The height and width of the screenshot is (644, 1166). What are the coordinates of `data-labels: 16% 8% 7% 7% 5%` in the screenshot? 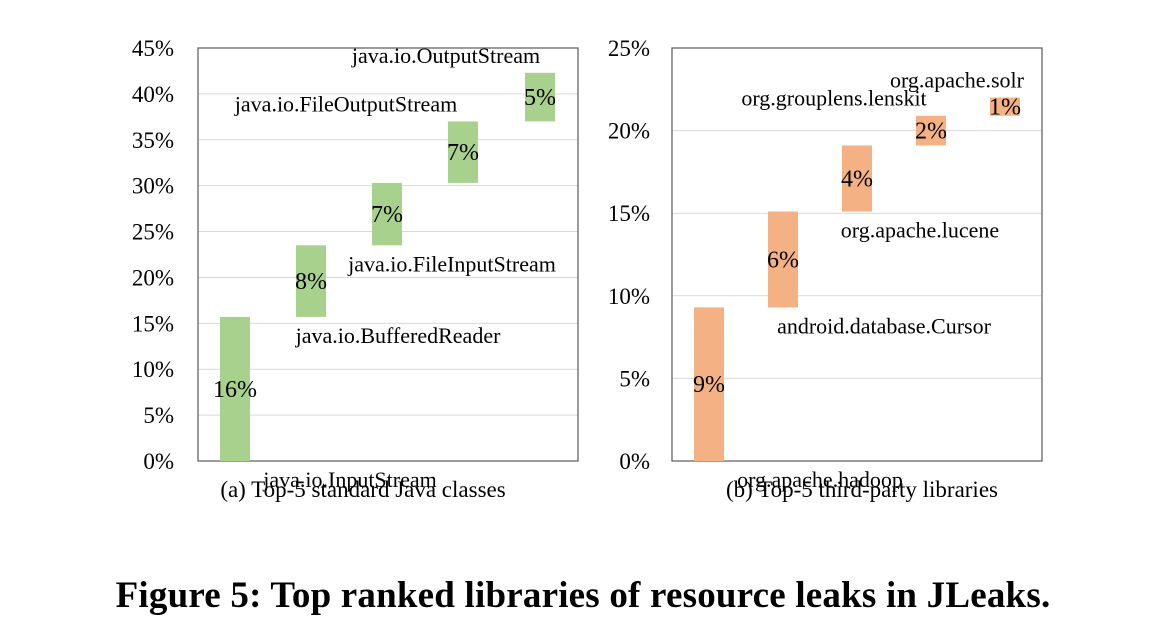 It's located at (384, 244).